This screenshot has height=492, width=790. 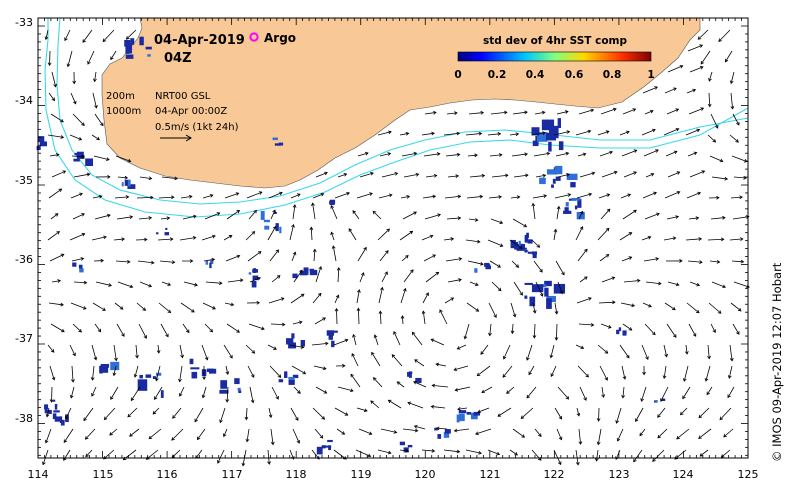 I want to click on colorbar-tick-label: 0.6, so click(x=574, y=75).